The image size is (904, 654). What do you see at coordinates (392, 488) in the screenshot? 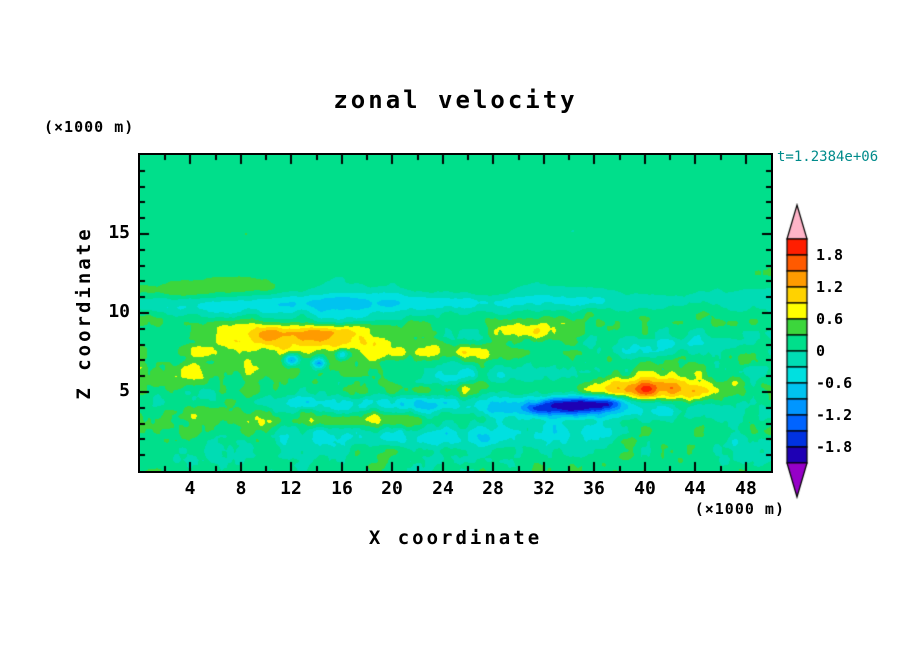
I see `x-tick-label: 20` at bounding box center [392, 488].